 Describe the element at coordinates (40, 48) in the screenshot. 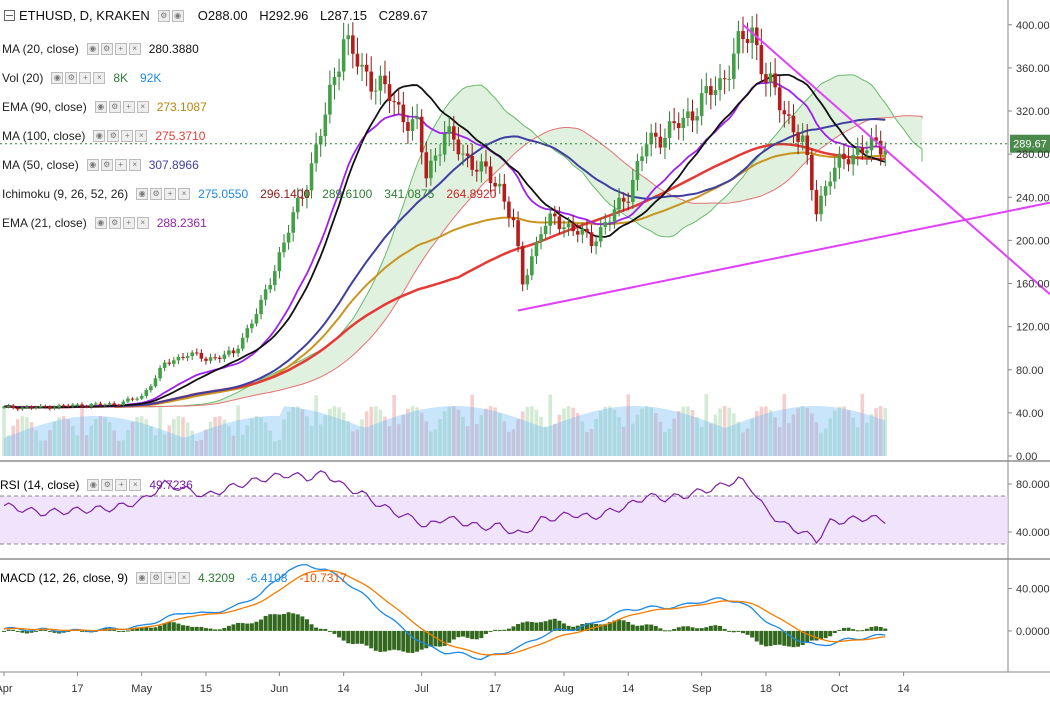

I see `indicator-name: MA (20, close)` at that location.